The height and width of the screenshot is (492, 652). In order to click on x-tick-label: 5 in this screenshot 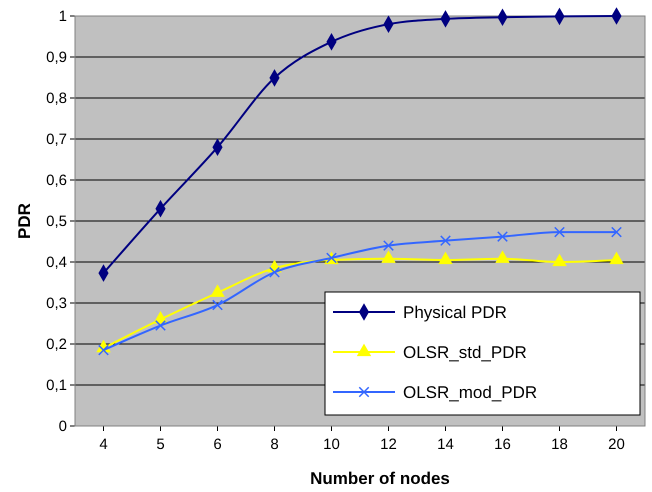, I will do `click(160, 444)`.